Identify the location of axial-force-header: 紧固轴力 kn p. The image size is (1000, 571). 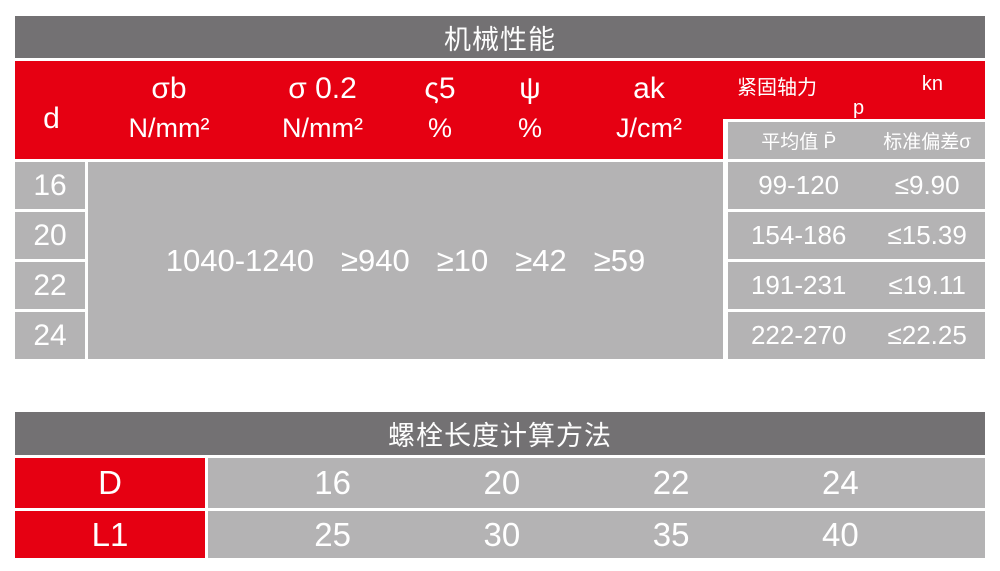
(854, 90).